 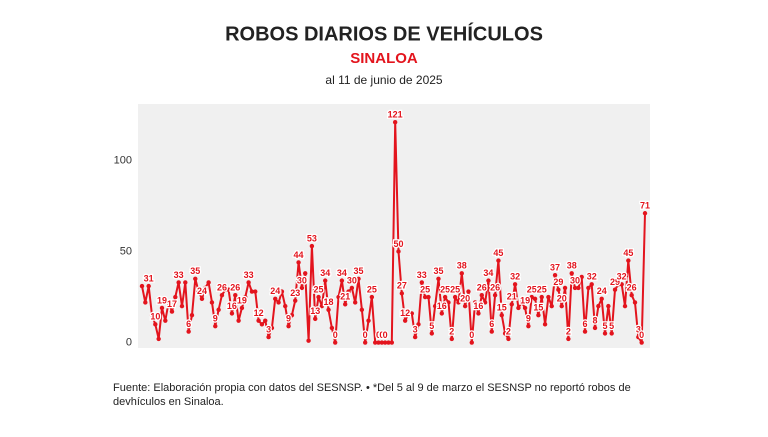 I want to click on value-label: 24, so click(x=202, y=291).